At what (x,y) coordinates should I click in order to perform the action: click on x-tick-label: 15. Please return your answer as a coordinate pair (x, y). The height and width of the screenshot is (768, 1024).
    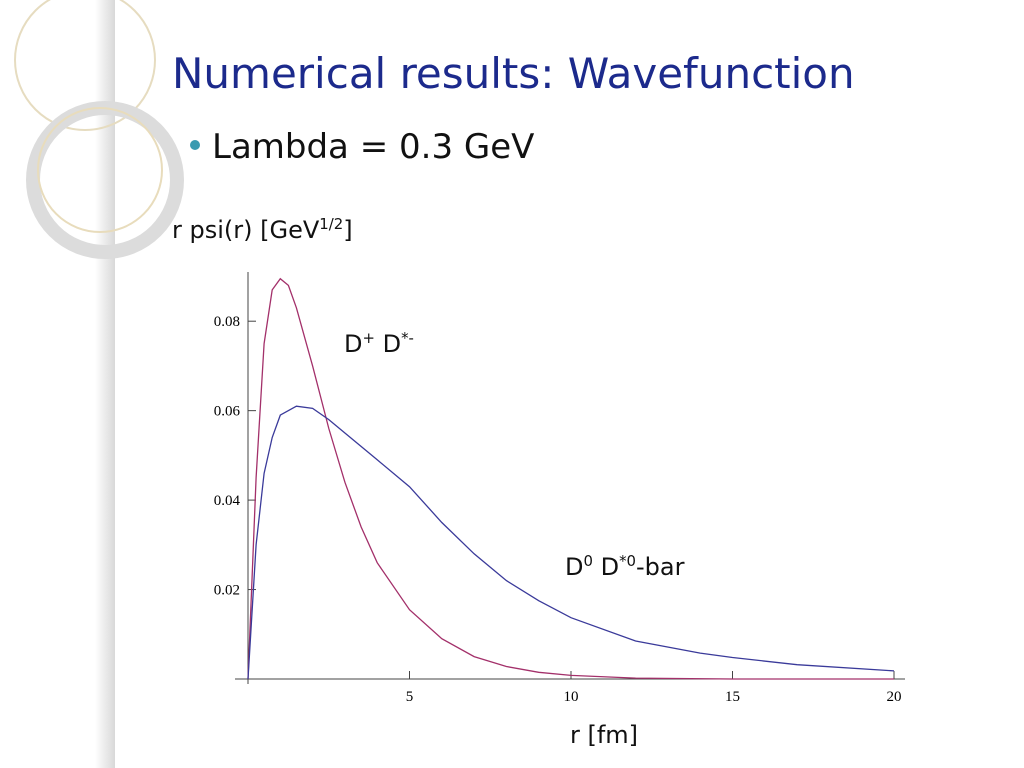
    Looking at the image, I should click on (732, 697).